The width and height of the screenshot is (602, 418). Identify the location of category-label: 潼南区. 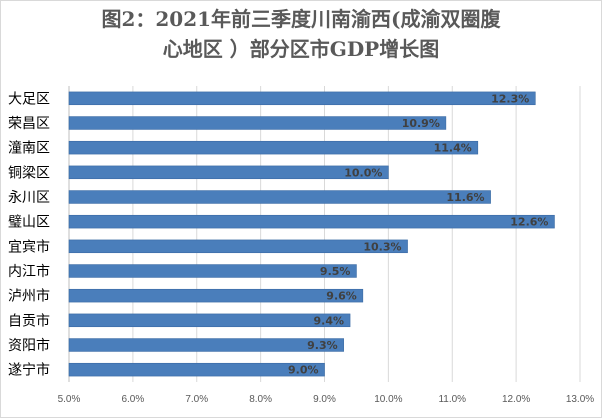
(29, 148).